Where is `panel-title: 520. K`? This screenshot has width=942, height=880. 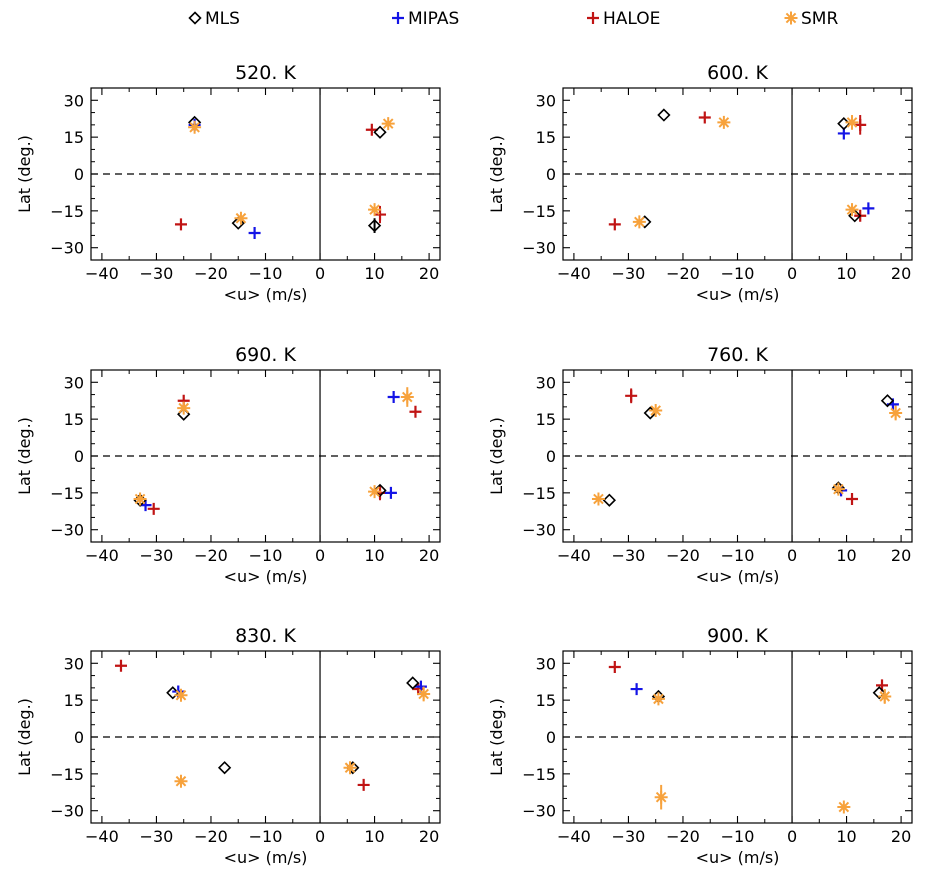
panel-title: 520. K is located at coordinates (265, 73).